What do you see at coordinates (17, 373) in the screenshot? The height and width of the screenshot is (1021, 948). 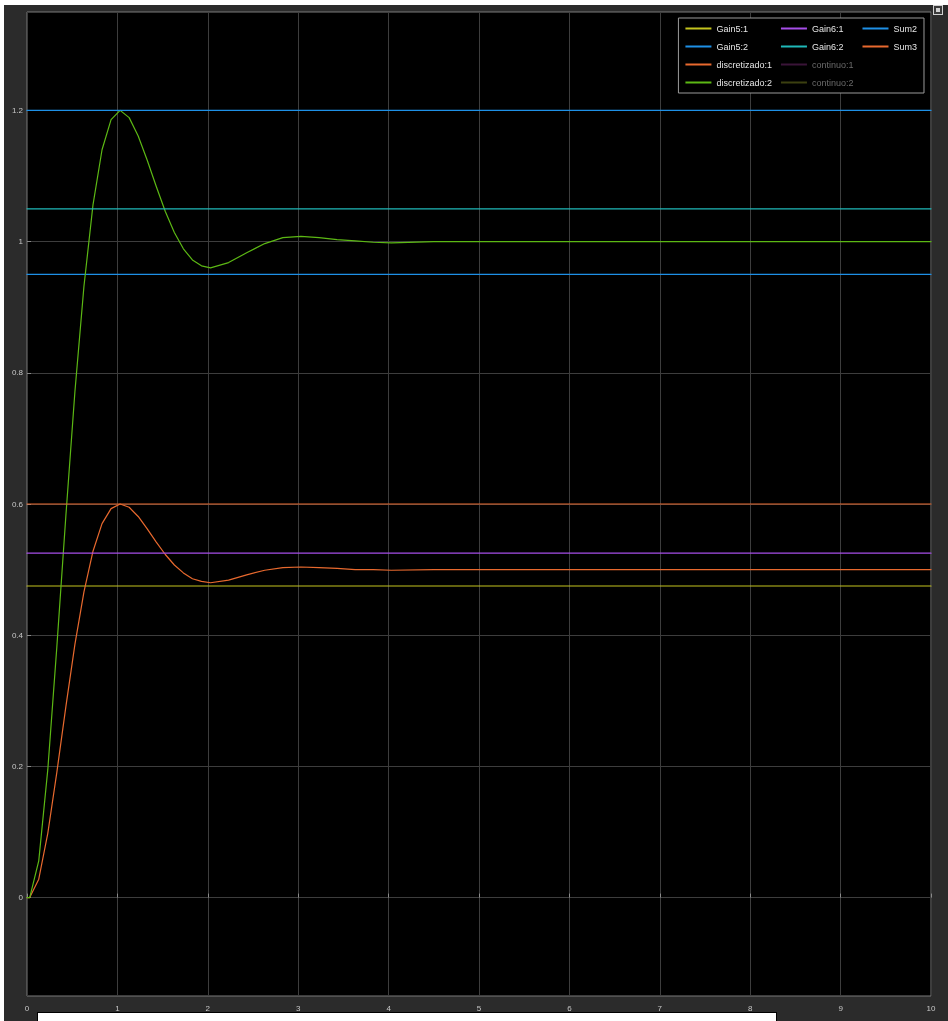 I see `y-tick-label: 0.8` at bounding box center [17, 373].